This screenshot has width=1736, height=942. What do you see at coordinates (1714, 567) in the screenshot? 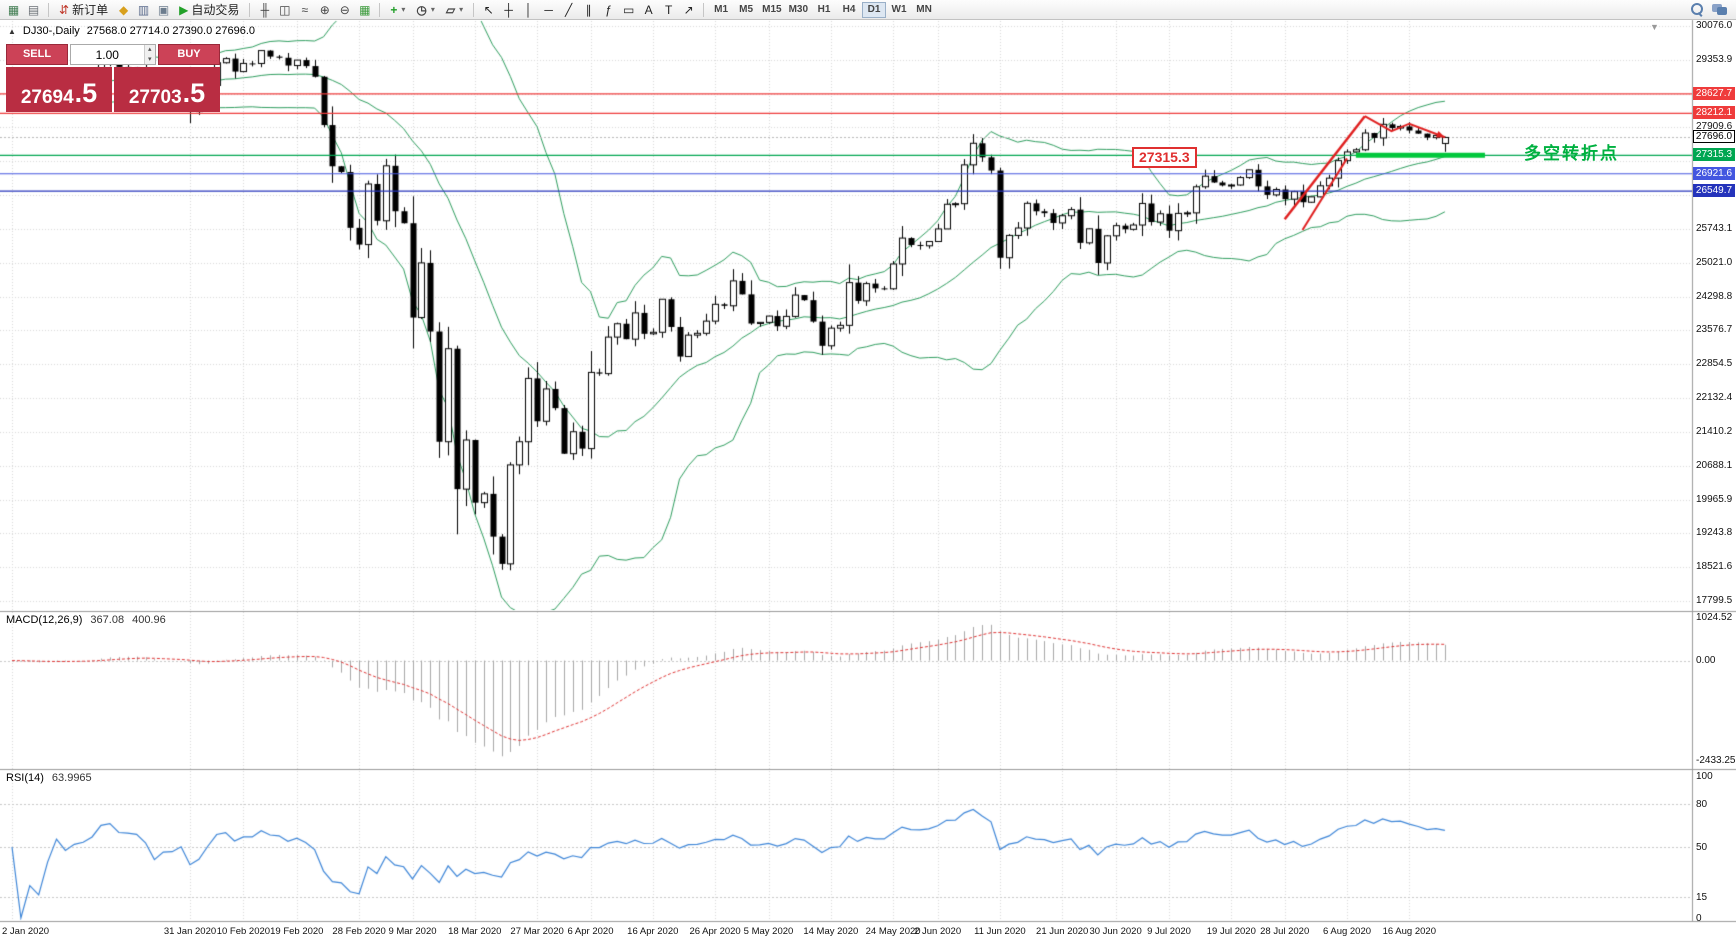
I see `price-axis-label: 18521.6` at bounding box center [1714, 567].